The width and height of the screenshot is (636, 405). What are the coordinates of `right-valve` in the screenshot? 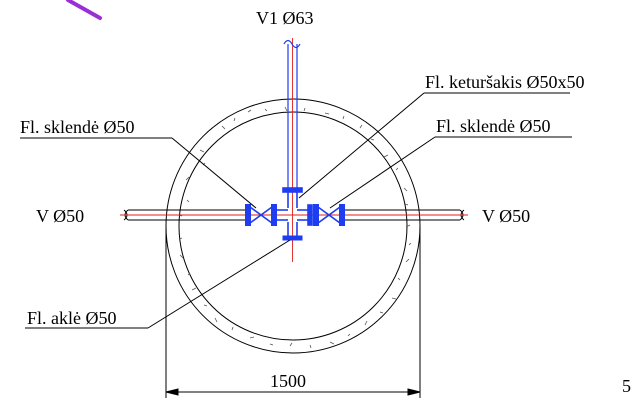 It's located at (329, 215).